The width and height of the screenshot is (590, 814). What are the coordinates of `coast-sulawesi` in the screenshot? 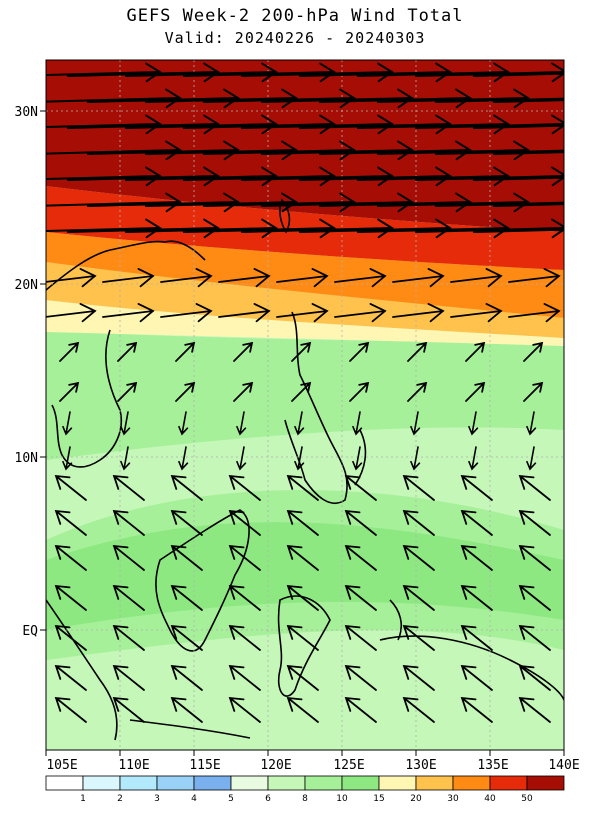 It's located at (304, 646).